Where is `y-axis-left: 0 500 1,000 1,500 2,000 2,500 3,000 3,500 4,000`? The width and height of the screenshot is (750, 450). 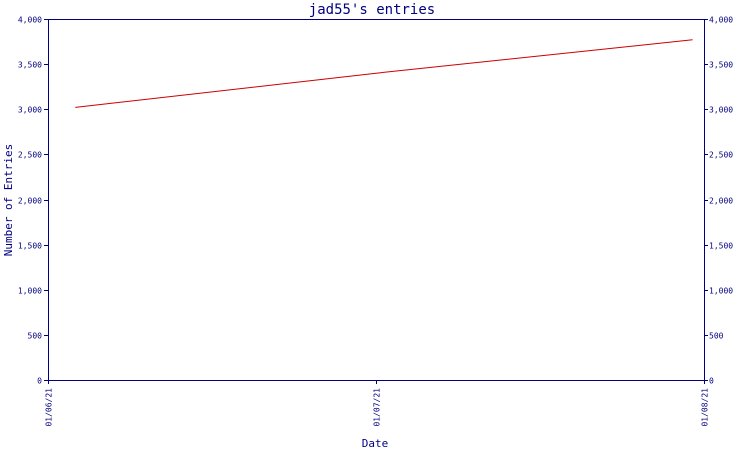
y-axis-left: 0 500 1,000 1,500 2,000 2,500 3,000 3,500 4,000 is located at coordinates (33, 201).